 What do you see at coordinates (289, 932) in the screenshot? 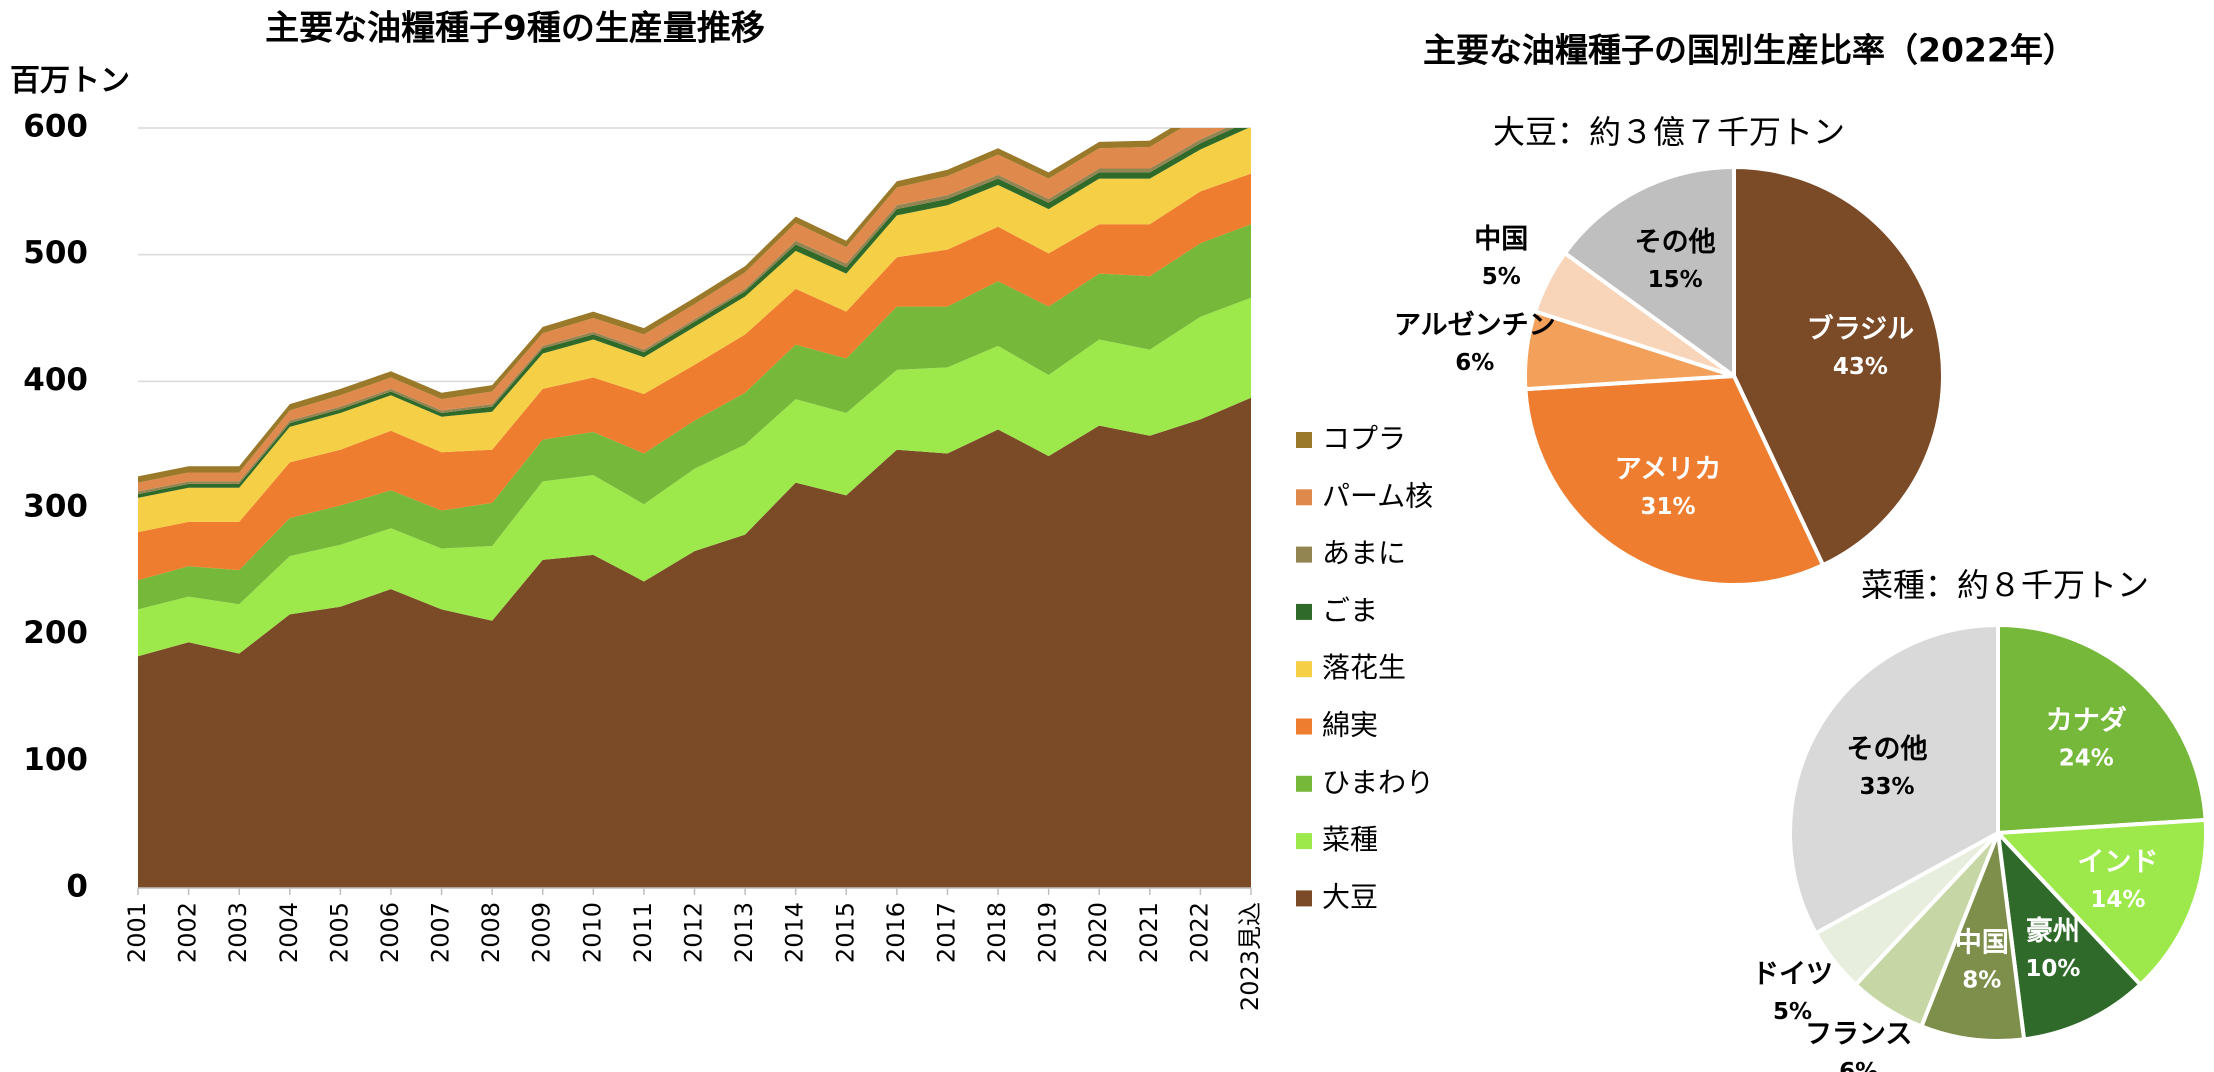
I see `x-tick-label: 2004` at bounding box center [289, 932].